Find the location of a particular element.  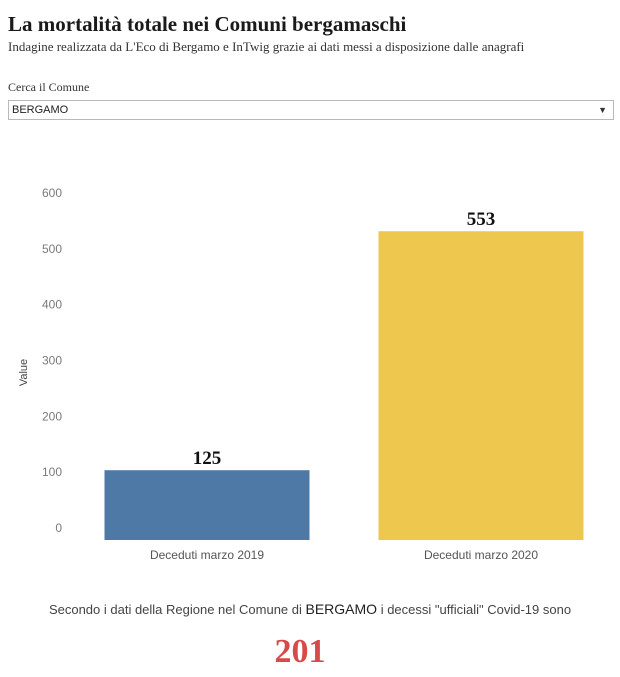

covid-note-comune: BERGAMO is located at coordinates (341, 609).